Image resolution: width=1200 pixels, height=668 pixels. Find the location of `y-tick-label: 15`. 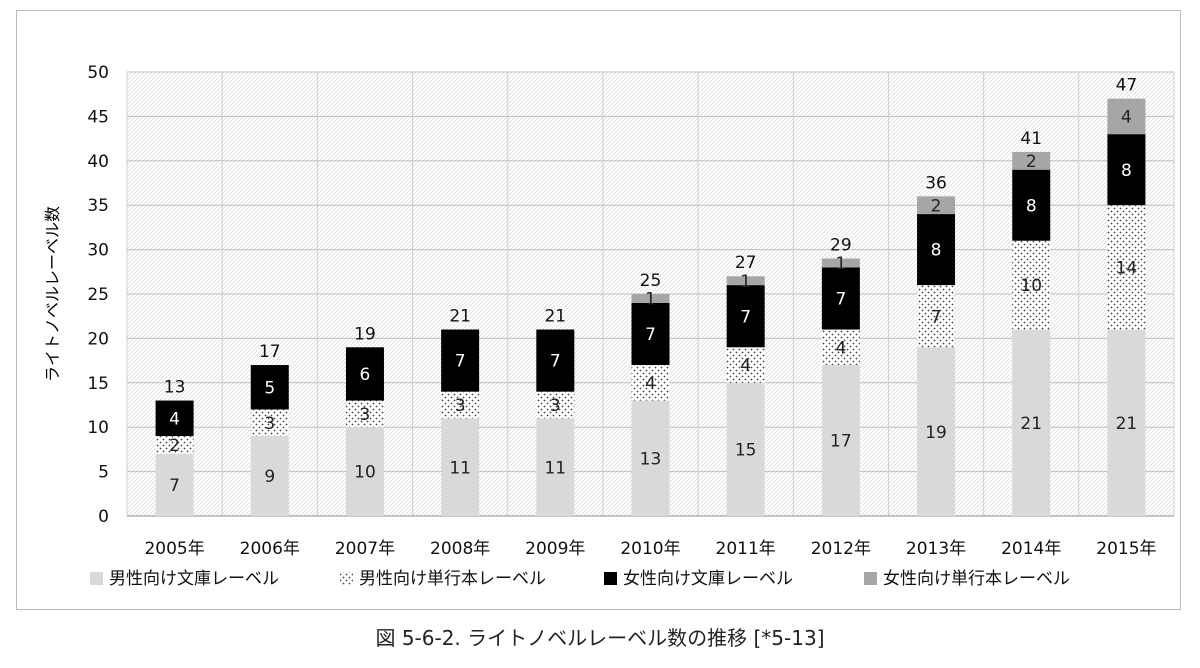

y-tick-label: 15 is located at coordinates (98, 384).